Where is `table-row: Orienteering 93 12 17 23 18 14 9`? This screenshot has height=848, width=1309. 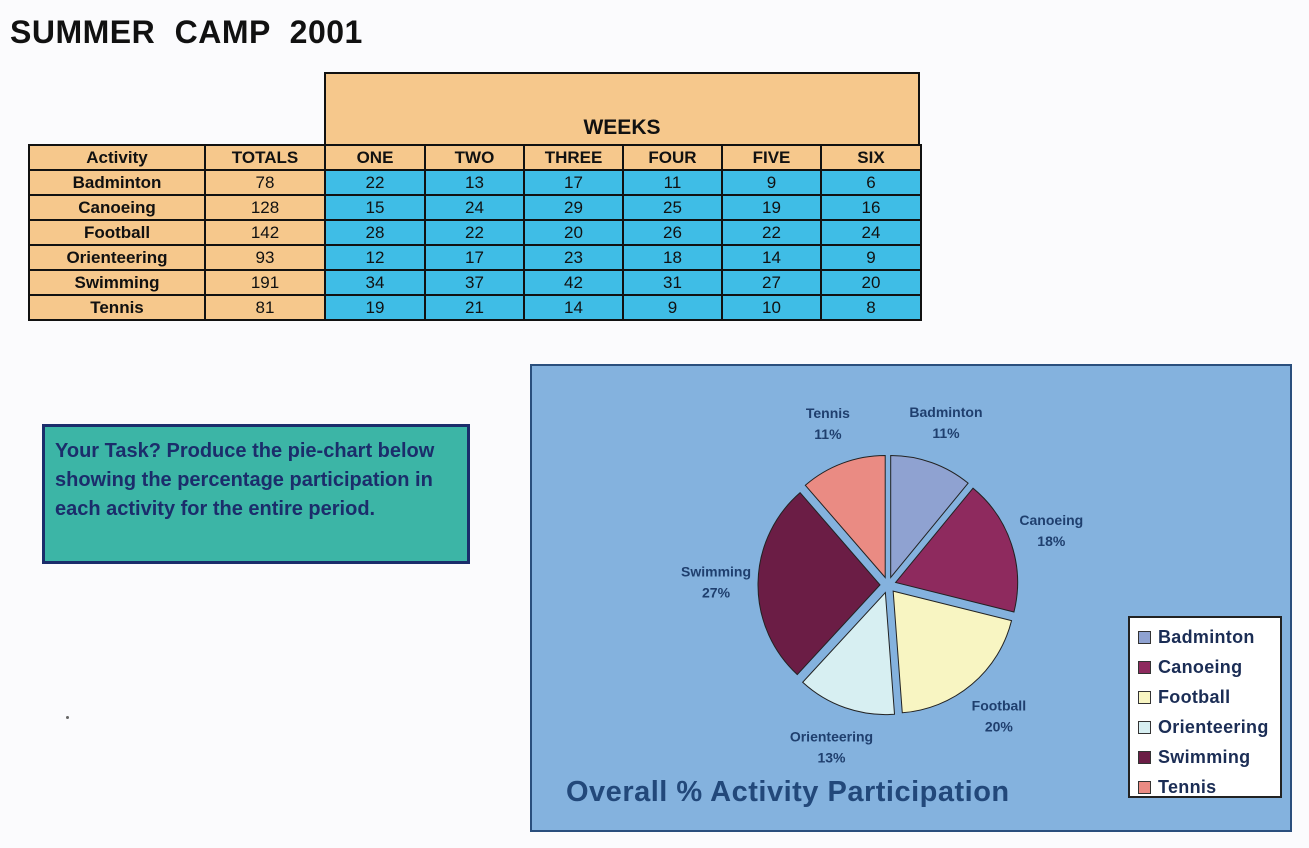
table-row: Orienteering 93 12 17 23 18 14 9 is located at coordinates (475, 257).